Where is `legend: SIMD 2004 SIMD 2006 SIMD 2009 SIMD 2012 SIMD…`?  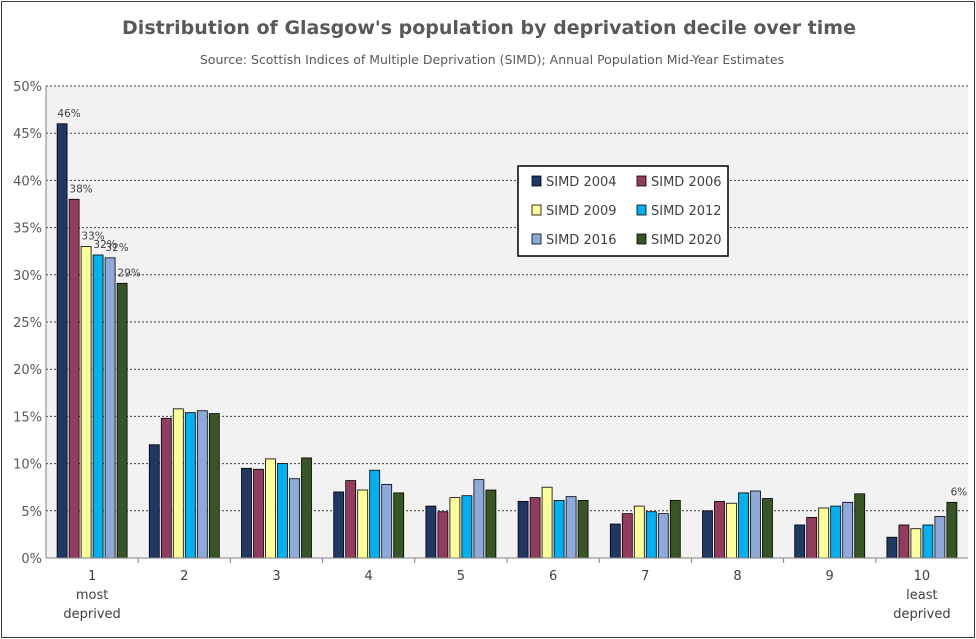
legend: SIMD 2004 SIMD 2006 SIMD 2009 SIMD 2012 SIMD… is located at coordinates (623, 211).